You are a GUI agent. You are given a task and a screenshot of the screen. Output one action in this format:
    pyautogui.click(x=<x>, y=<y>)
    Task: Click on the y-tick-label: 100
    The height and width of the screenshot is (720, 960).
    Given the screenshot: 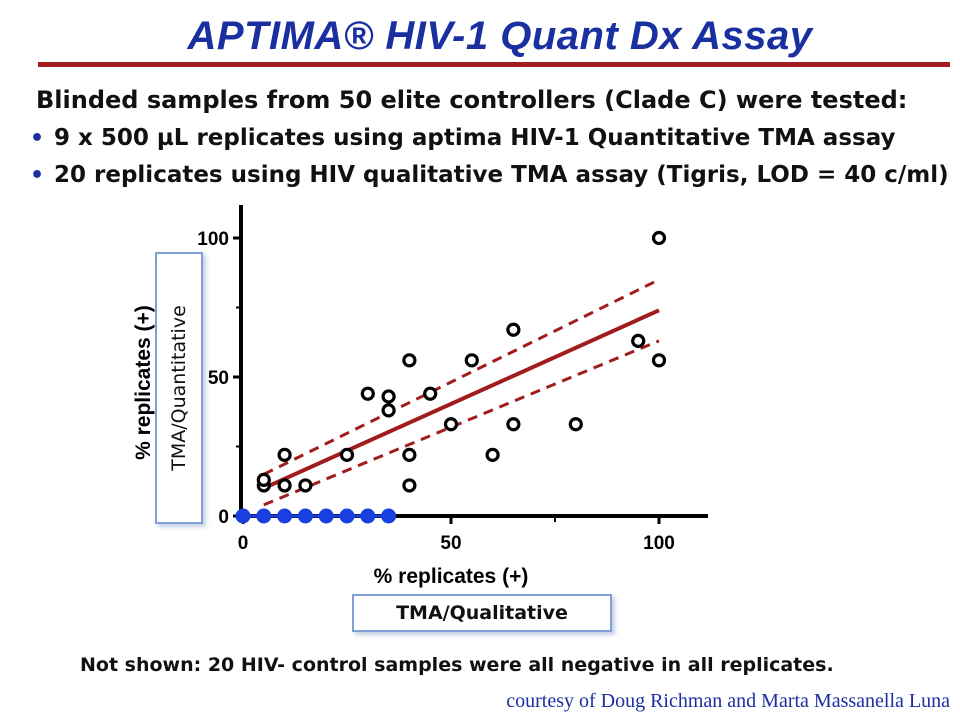 What is the action you would take?
    pyautogui.click(x=213, y=239)
    